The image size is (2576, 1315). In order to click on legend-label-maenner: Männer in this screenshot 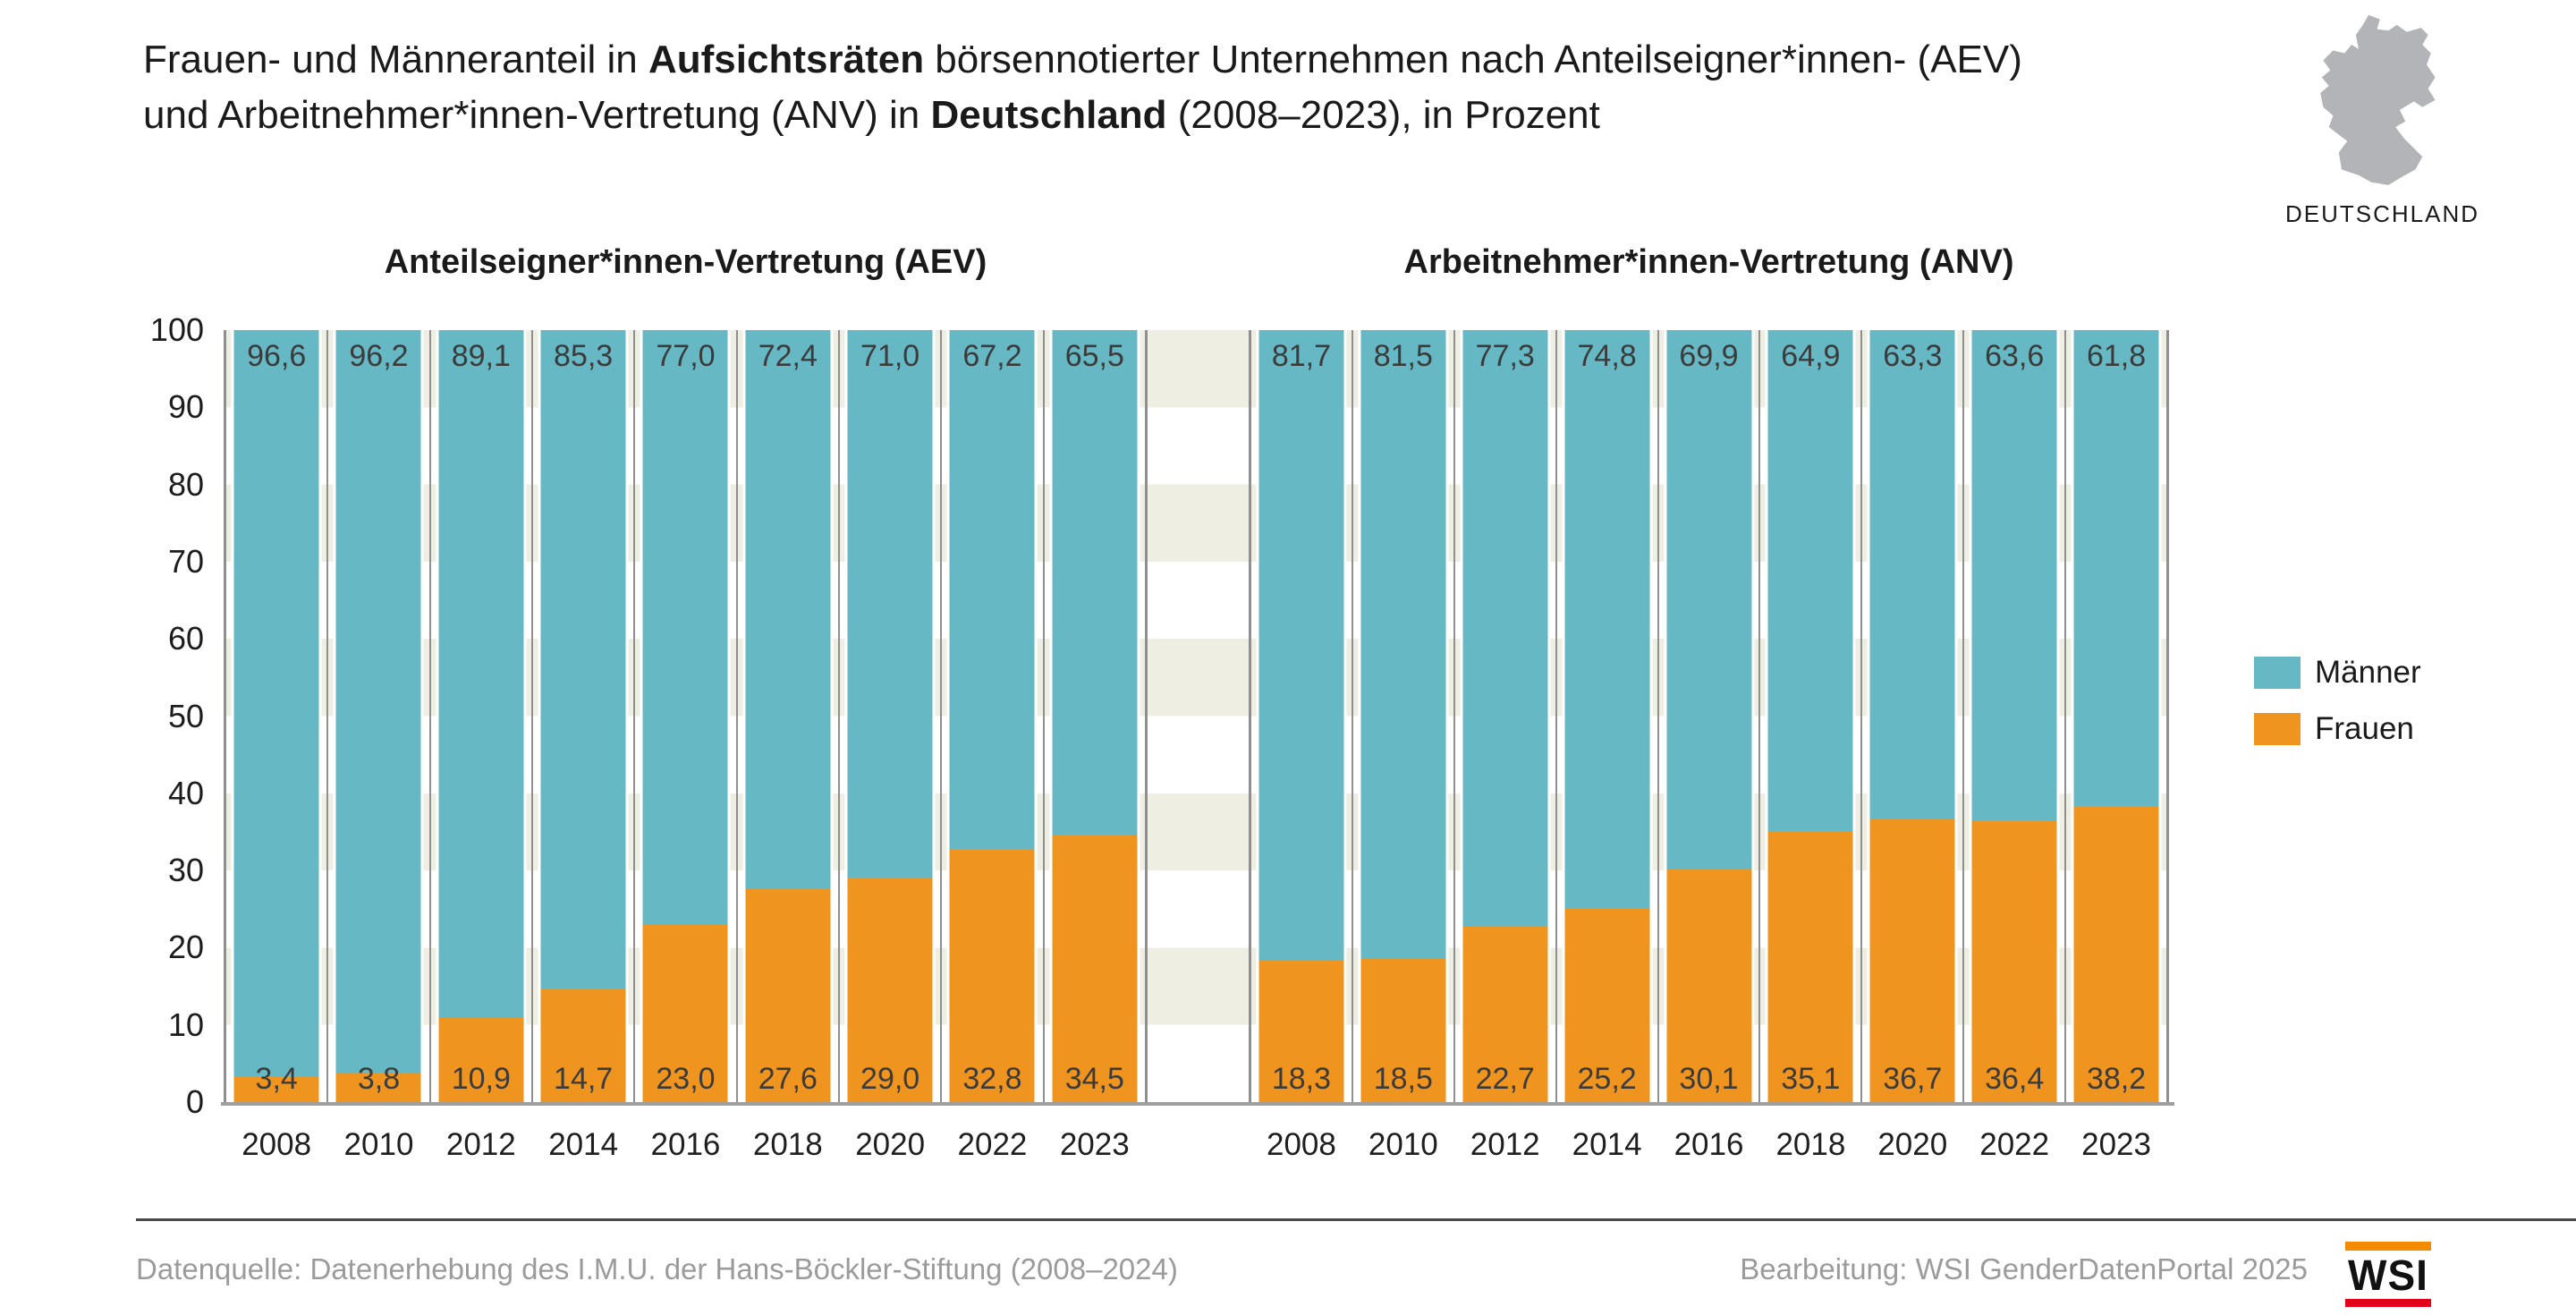, I will do `click(2368, 672)`.